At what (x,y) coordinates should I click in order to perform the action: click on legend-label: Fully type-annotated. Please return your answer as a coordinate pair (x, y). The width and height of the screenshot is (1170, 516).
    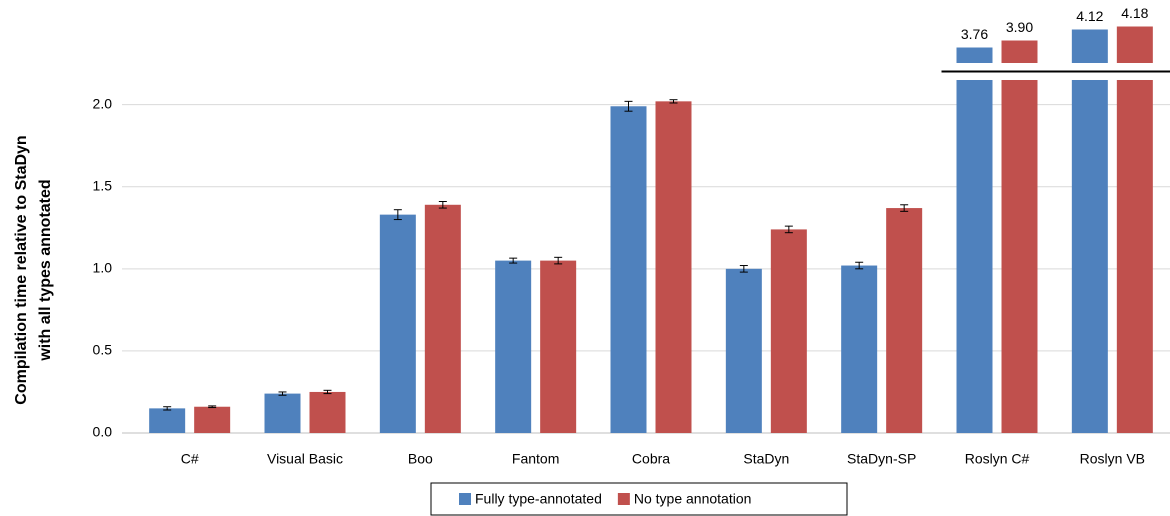
    Looking at the image, I should click on (538, 499).